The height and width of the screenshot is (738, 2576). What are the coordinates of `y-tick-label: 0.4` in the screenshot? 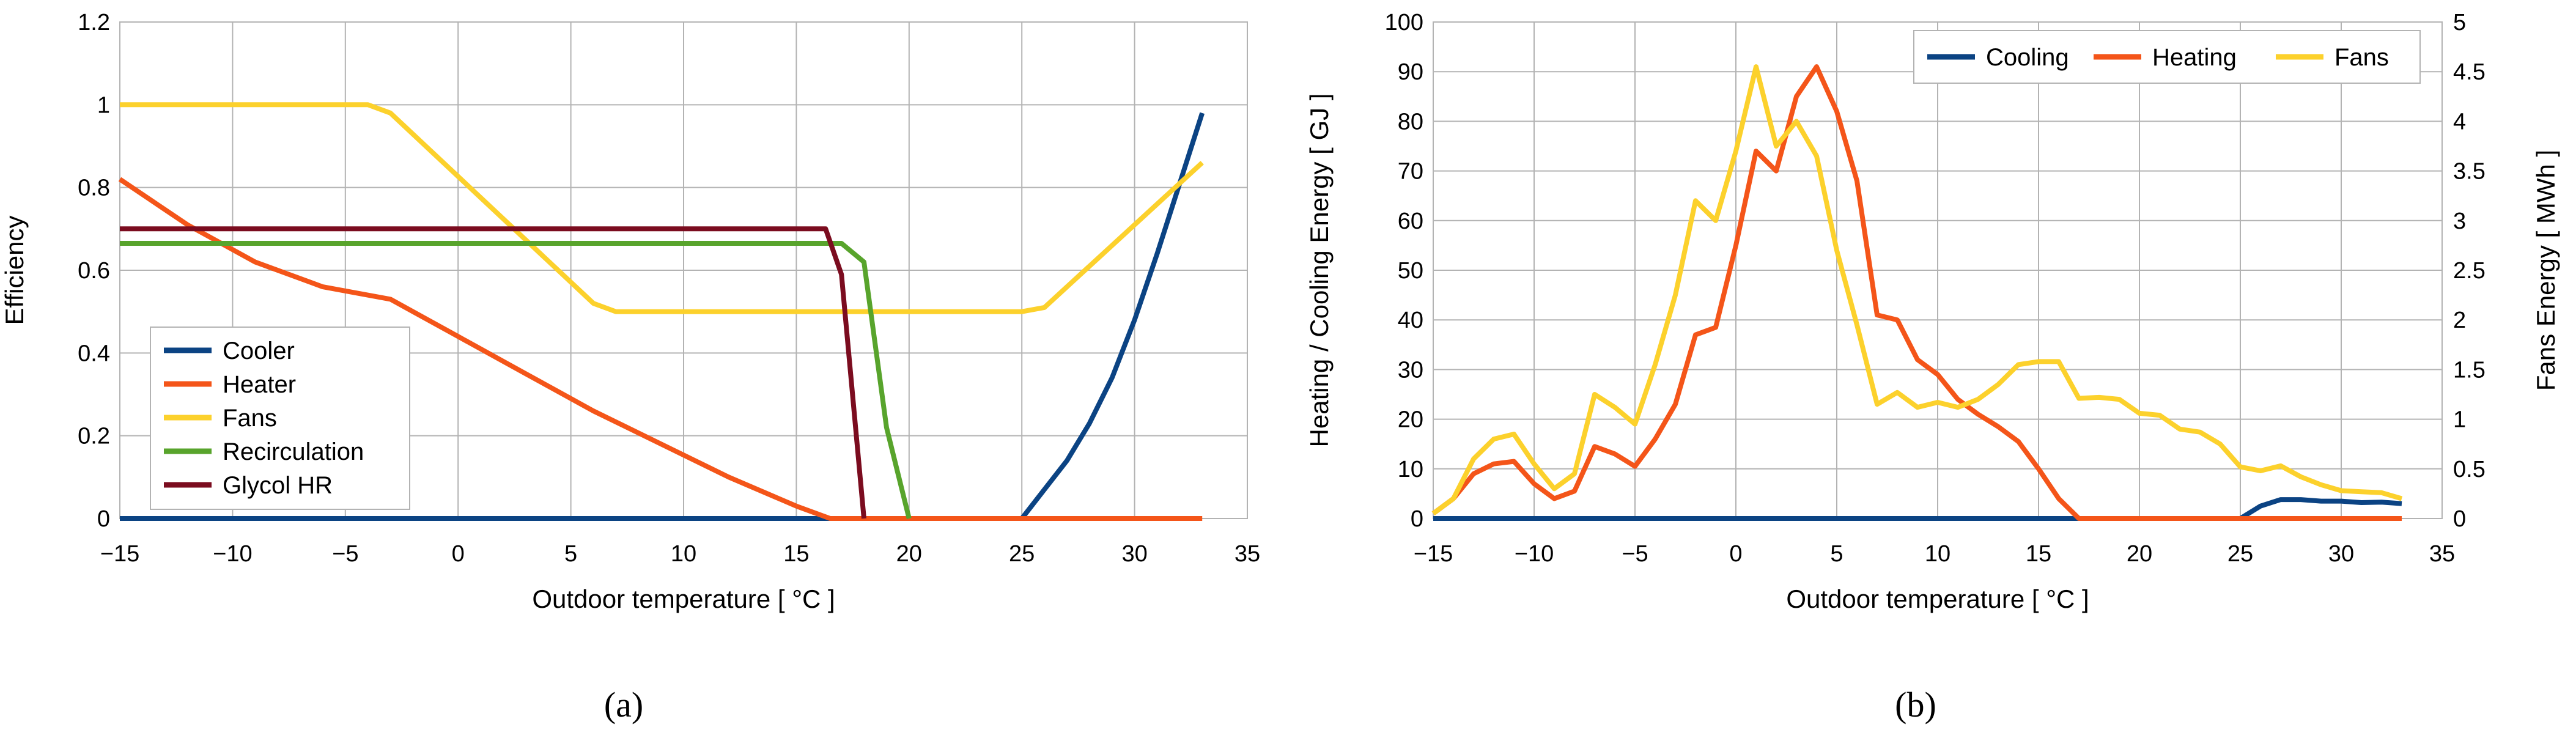 It's located at (94, 354).